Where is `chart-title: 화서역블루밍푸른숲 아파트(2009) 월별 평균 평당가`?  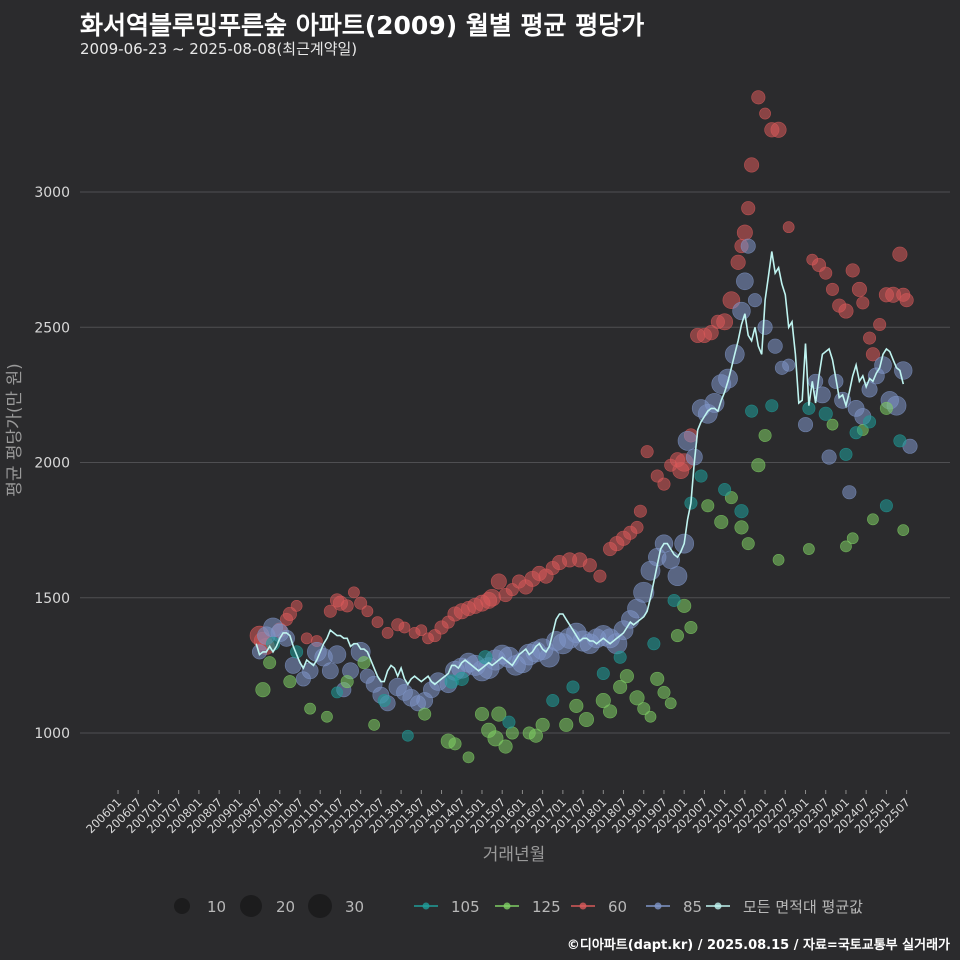 chart-title: 화서역블루밍푸른숲 아파트(2009) 월별 평균 평당가 is located at coordinates (362, 25).